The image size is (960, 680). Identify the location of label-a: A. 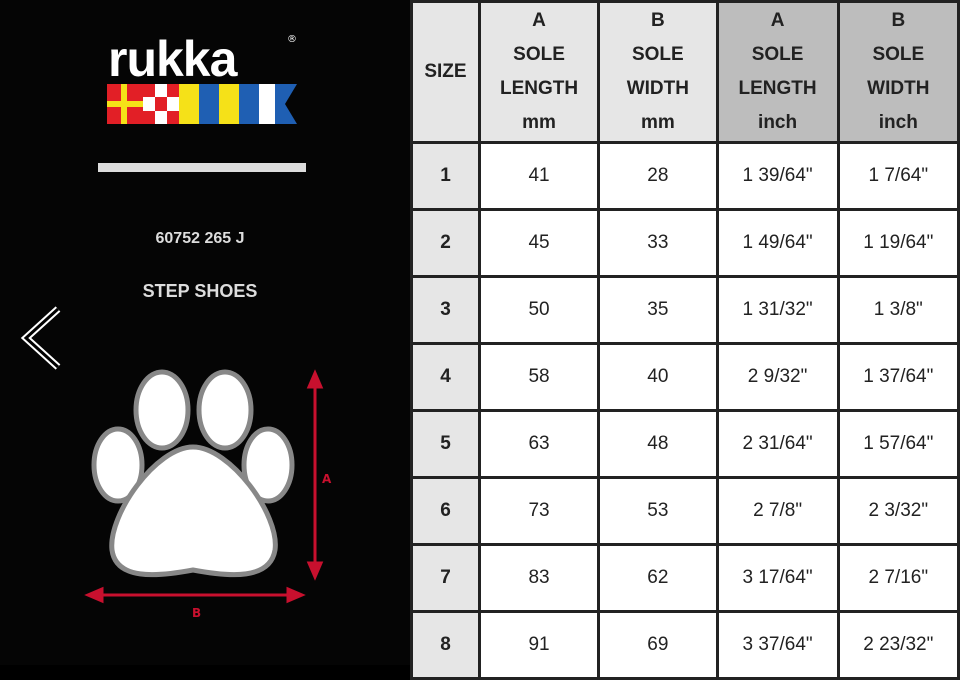
(327, 479).